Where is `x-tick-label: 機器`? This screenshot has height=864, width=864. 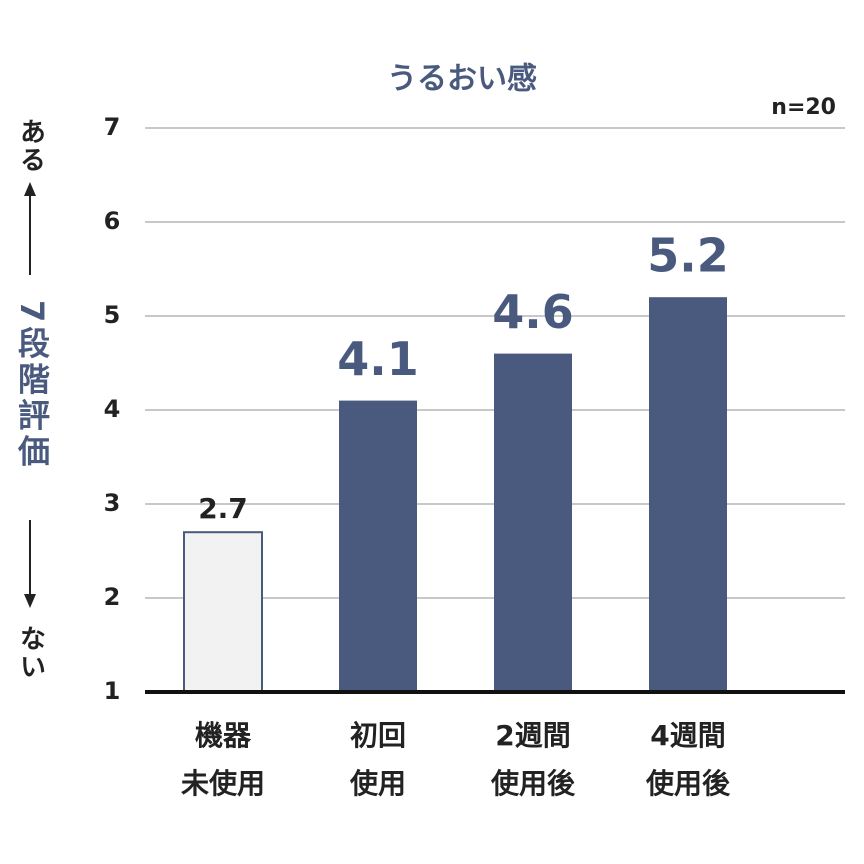 x-tick-label: 機器 is located at coordinates (223, 735).